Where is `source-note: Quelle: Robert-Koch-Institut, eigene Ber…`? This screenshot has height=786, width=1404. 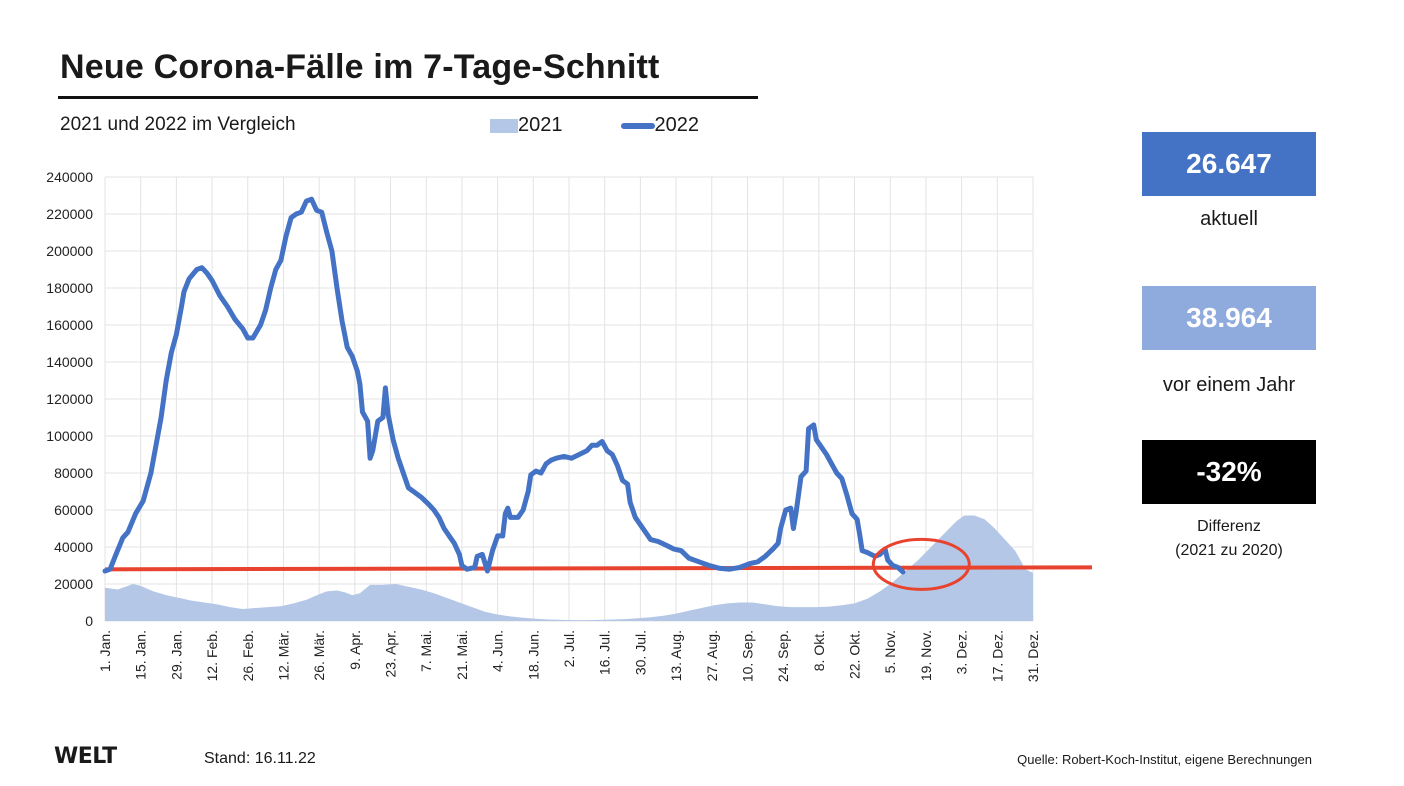
source-note: Quelle: Robert-Koch-Institut, eigene Ber… is located at coordinates (1164, 759).